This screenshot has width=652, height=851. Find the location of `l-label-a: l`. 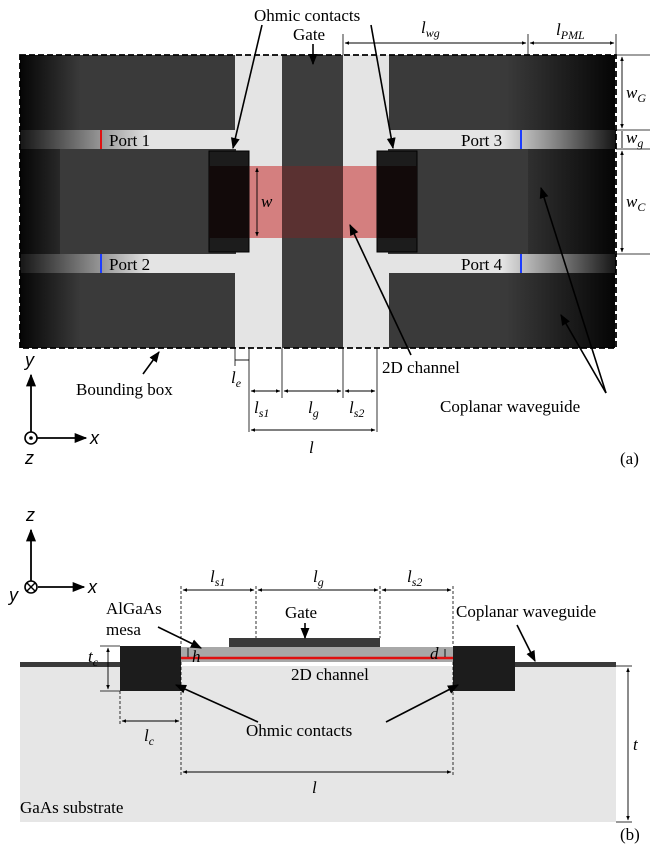

l-label-a: l is located at coordinates (311, 447).